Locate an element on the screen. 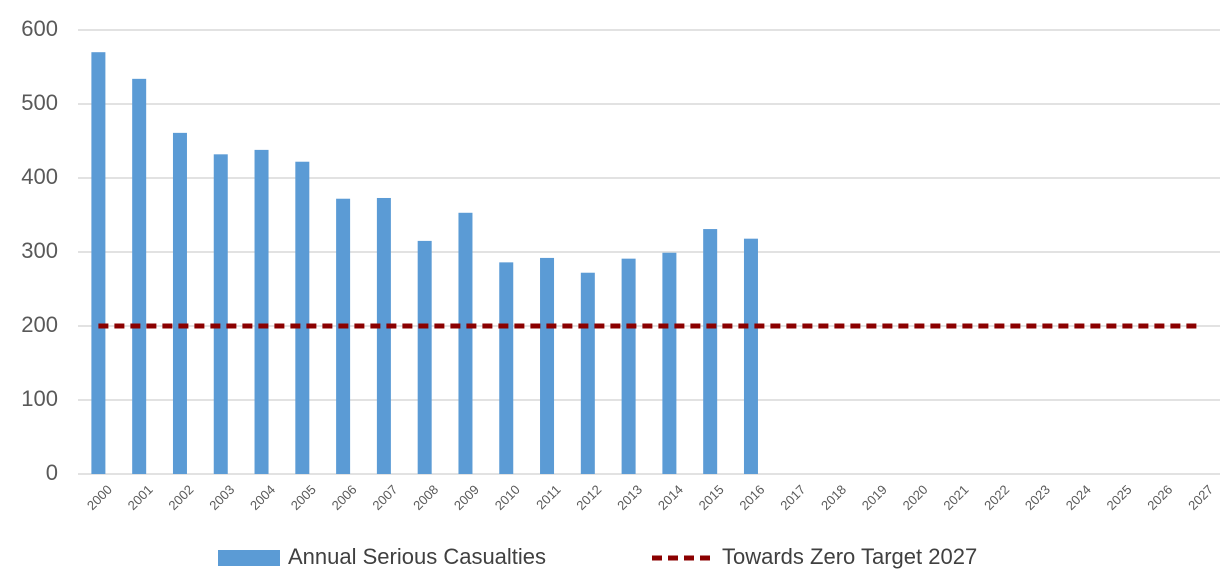 The width and height of the screenshot is (1221, 572). x-tick-label: 2001 is located at coordinates (140, 497).